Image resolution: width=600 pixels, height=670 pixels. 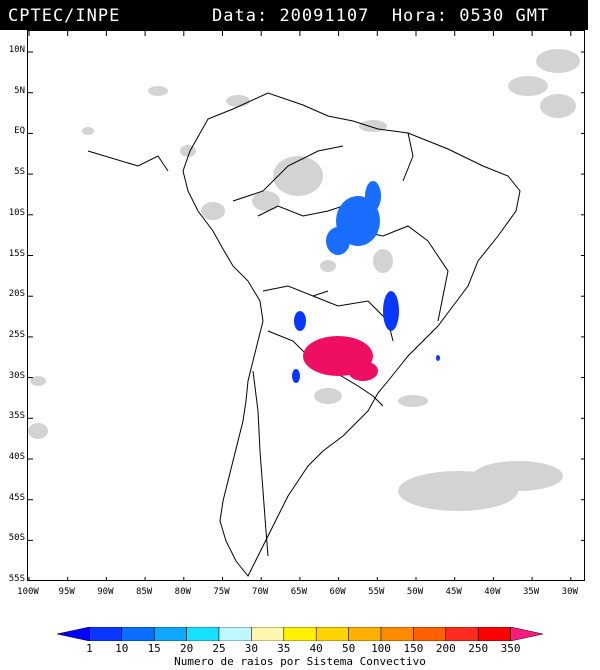 I want to click on colorbar-label: 350, so click(x=510, y=648).